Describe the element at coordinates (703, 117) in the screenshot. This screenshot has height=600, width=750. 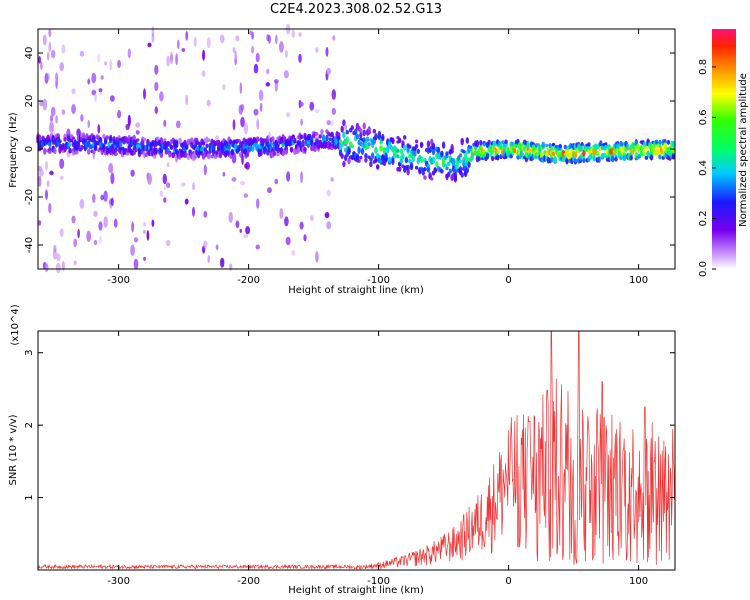
I see `colorbar-tick-label: 0.6` at that location.